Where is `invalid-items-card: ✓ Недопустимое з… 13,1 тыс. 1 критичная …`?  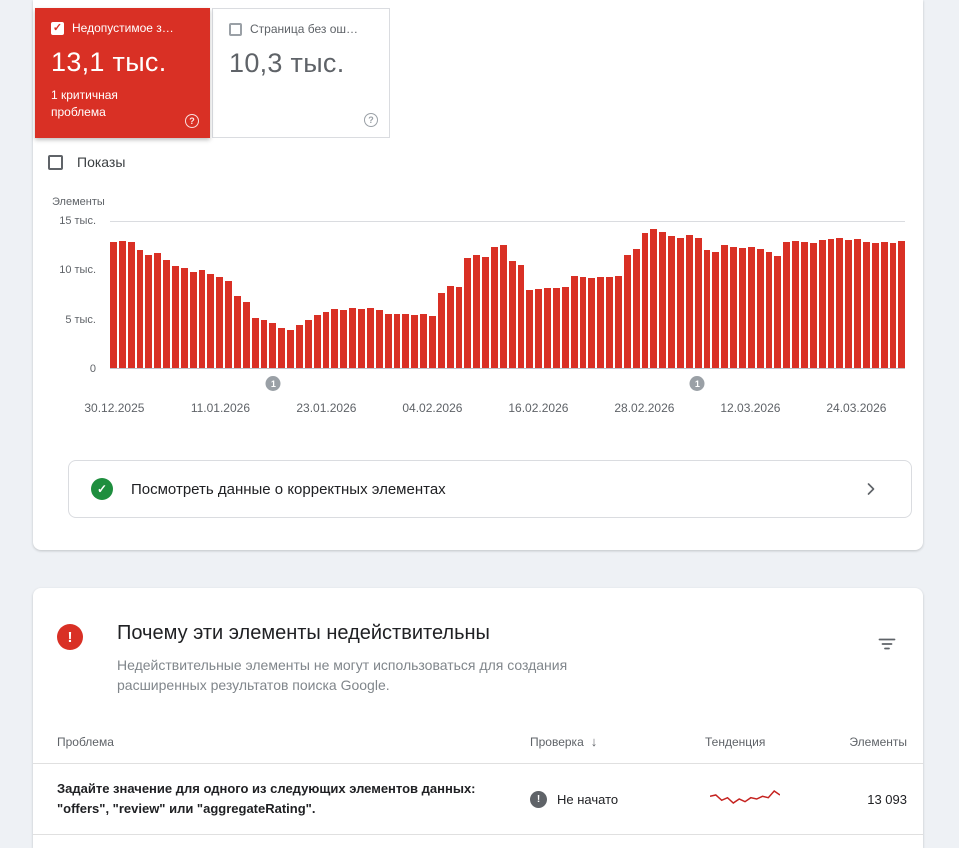
invalid-items-card: ✓ Недопустимое з… 13,1 тыс. 1 критичная … is located at coordinates (122, 73).